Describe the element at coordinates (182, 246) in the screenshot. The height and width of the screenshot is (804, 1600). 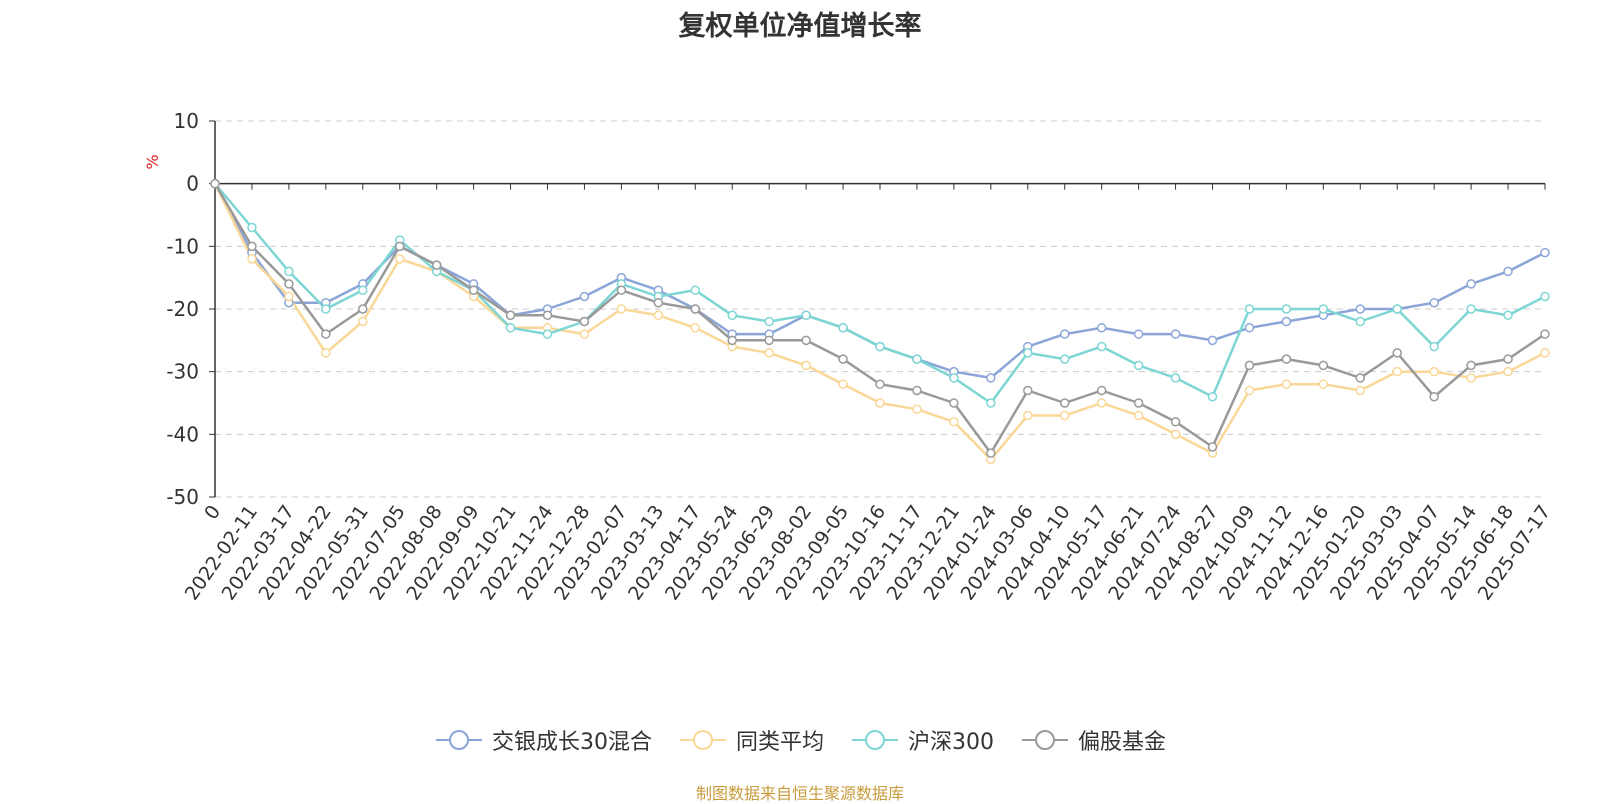
I see `y-tick-label: -10` at that location.